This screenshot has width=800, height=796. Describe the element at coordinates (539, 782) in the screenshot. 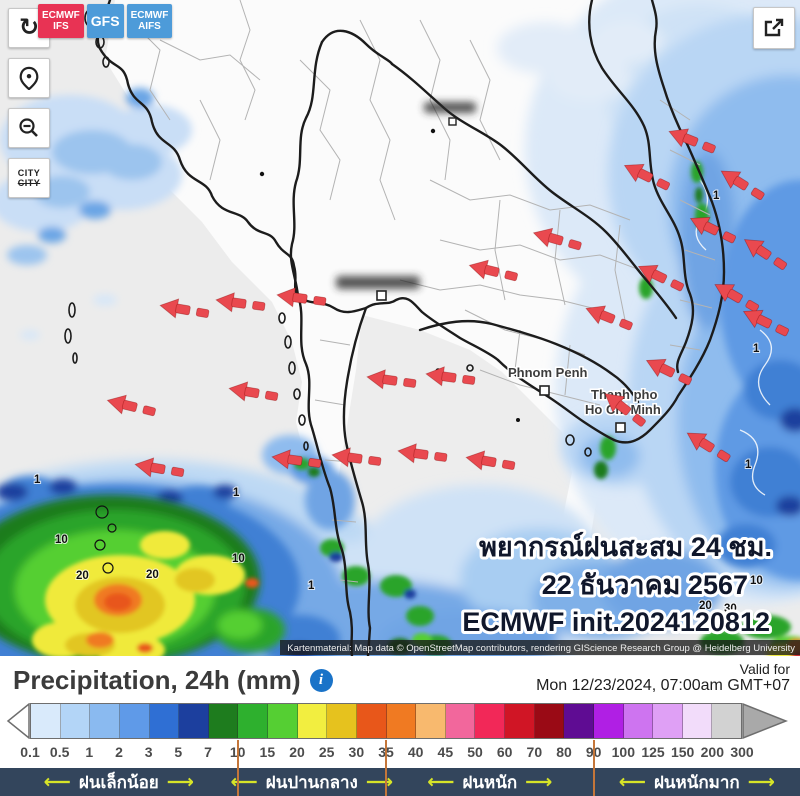

I see `right-arrow-icon: ⟶` at that location.